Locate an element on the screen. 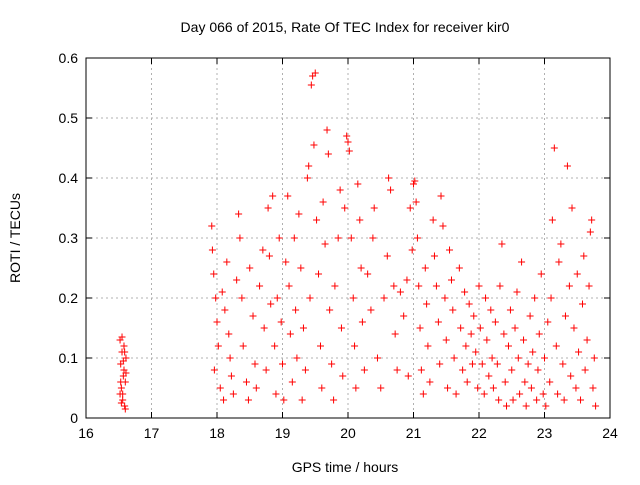 The height and width of the screenshot is (485, 640). y-tick-label: 0.1 is located at coordinates (69, 358).